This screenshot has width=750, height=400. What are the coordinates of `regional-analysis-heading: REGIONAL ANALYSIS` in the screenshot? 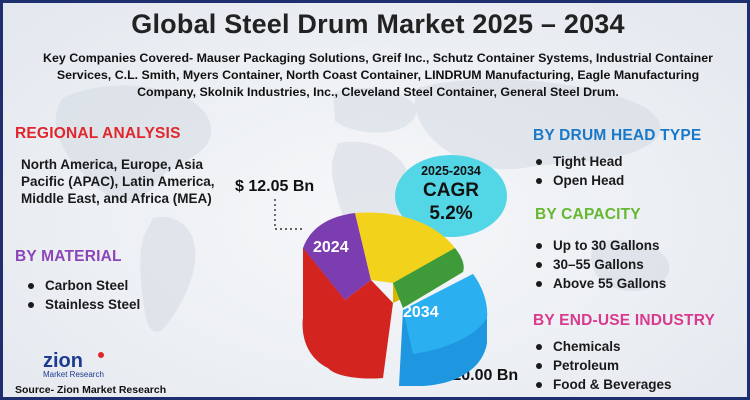 It's located at (98, 133).